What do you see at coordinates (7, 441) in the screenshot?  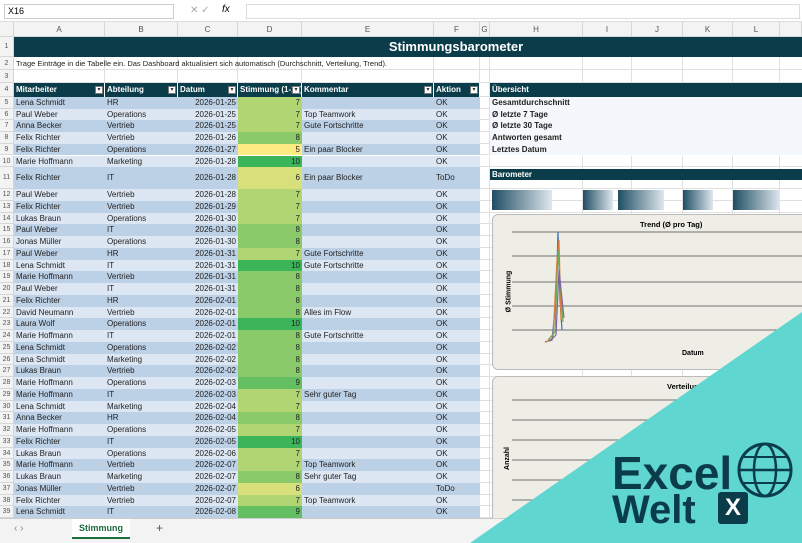 I see `row-header: 33` at bounding box center [7, 441].